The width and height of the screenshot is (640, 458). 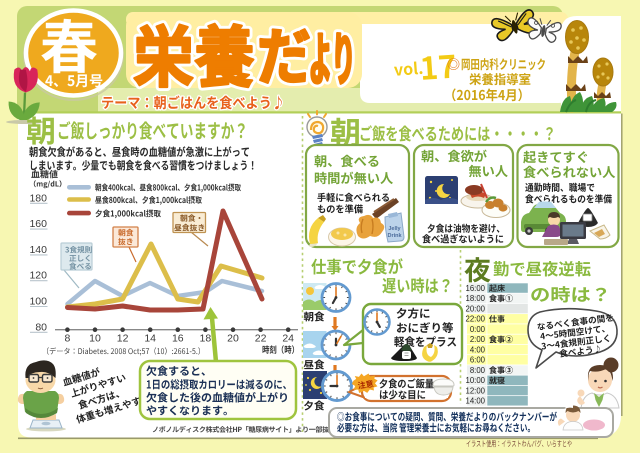 I want to click on svg-text: 8:00, so click(x=478, y=370).